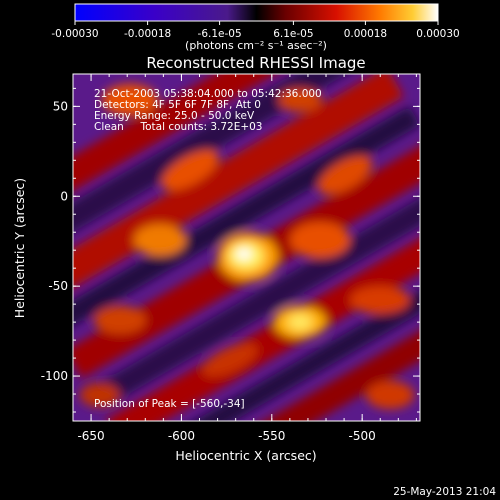 This screenshot has height=500, width=500. What do you see at coordinates (147, 34) in the screenshot?
I see `colorbar-tick-label: -0.00018` at bounding box center [147, 34].